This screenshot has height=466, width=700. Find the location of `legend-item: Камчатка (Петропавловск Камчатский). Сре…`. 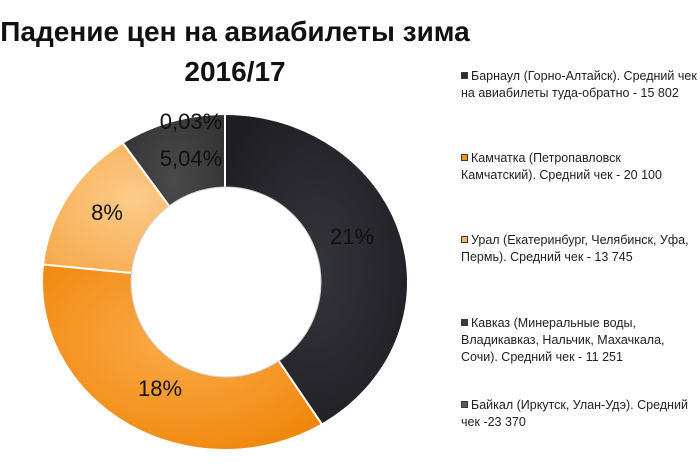

legend-item: Камчатка (Петропавловск Камчатский). Сре… is located at coordinates (579, 167).